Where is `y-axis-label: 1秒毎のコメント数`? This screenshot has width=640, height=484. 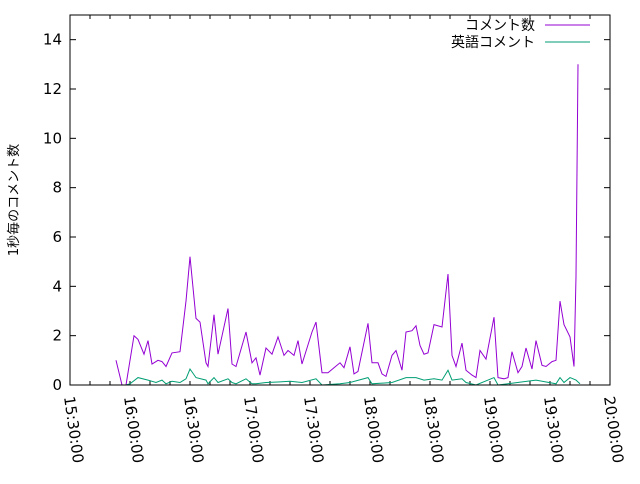 y-axis-label: 1秒毎のコメント数 is located at coordinates (14, 200).